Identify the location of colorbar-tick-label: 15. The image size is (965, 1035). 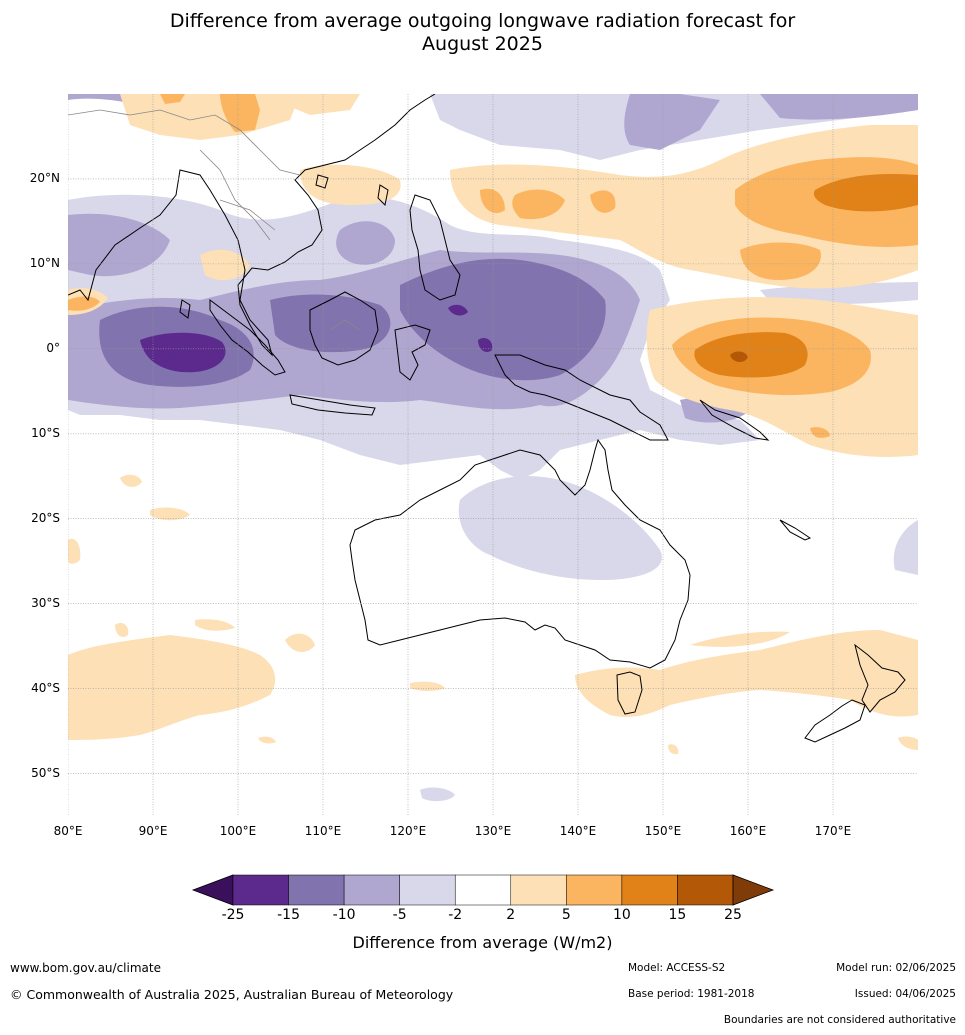
(677, 915).